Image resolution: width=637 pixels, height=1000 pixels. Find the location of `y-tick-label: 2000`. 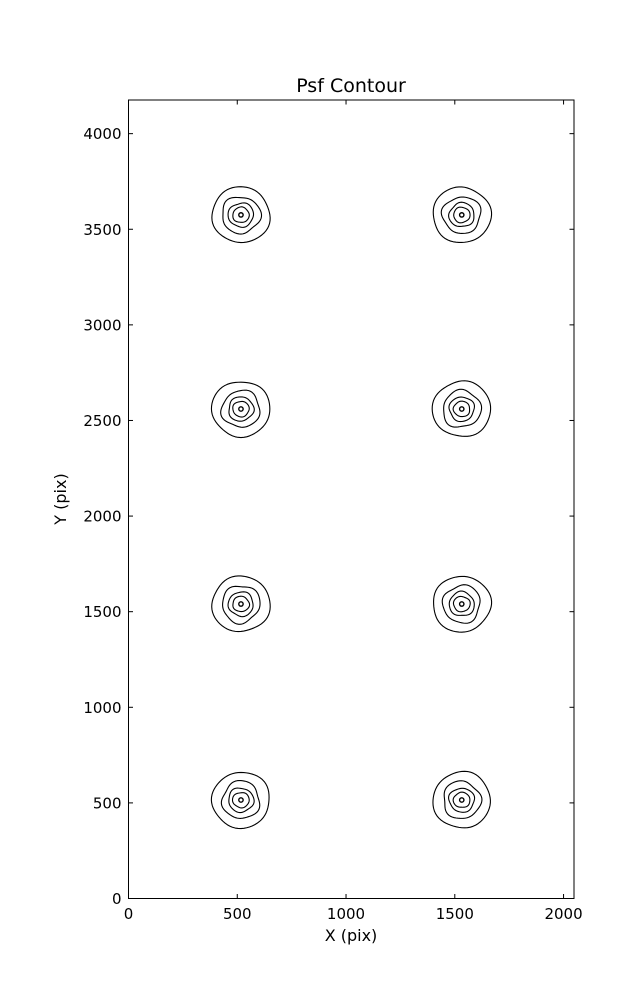

y-tick-label: 2000 is located at coordinates (102, 517).